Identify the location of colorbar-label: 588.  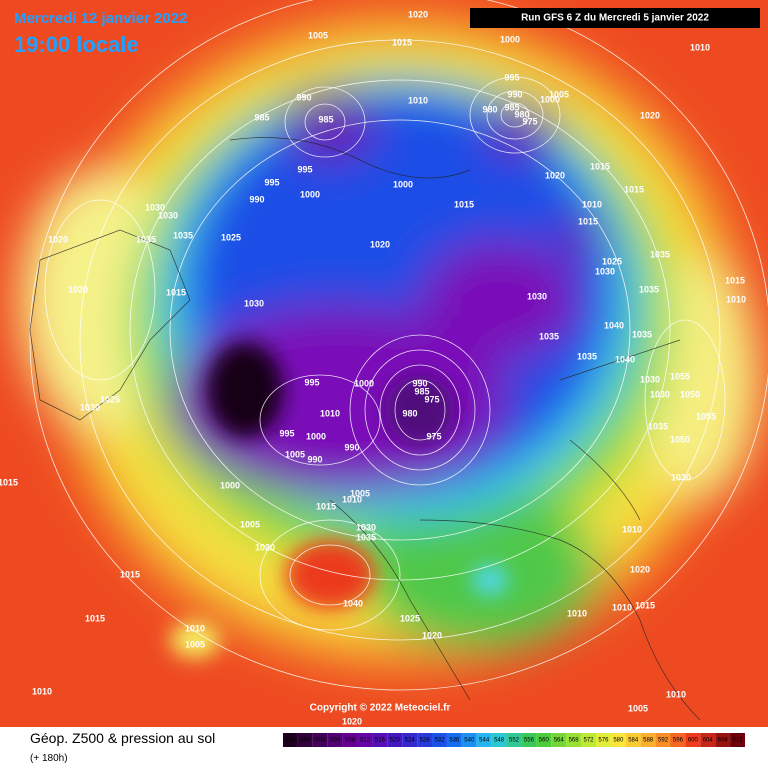
(648, 741).